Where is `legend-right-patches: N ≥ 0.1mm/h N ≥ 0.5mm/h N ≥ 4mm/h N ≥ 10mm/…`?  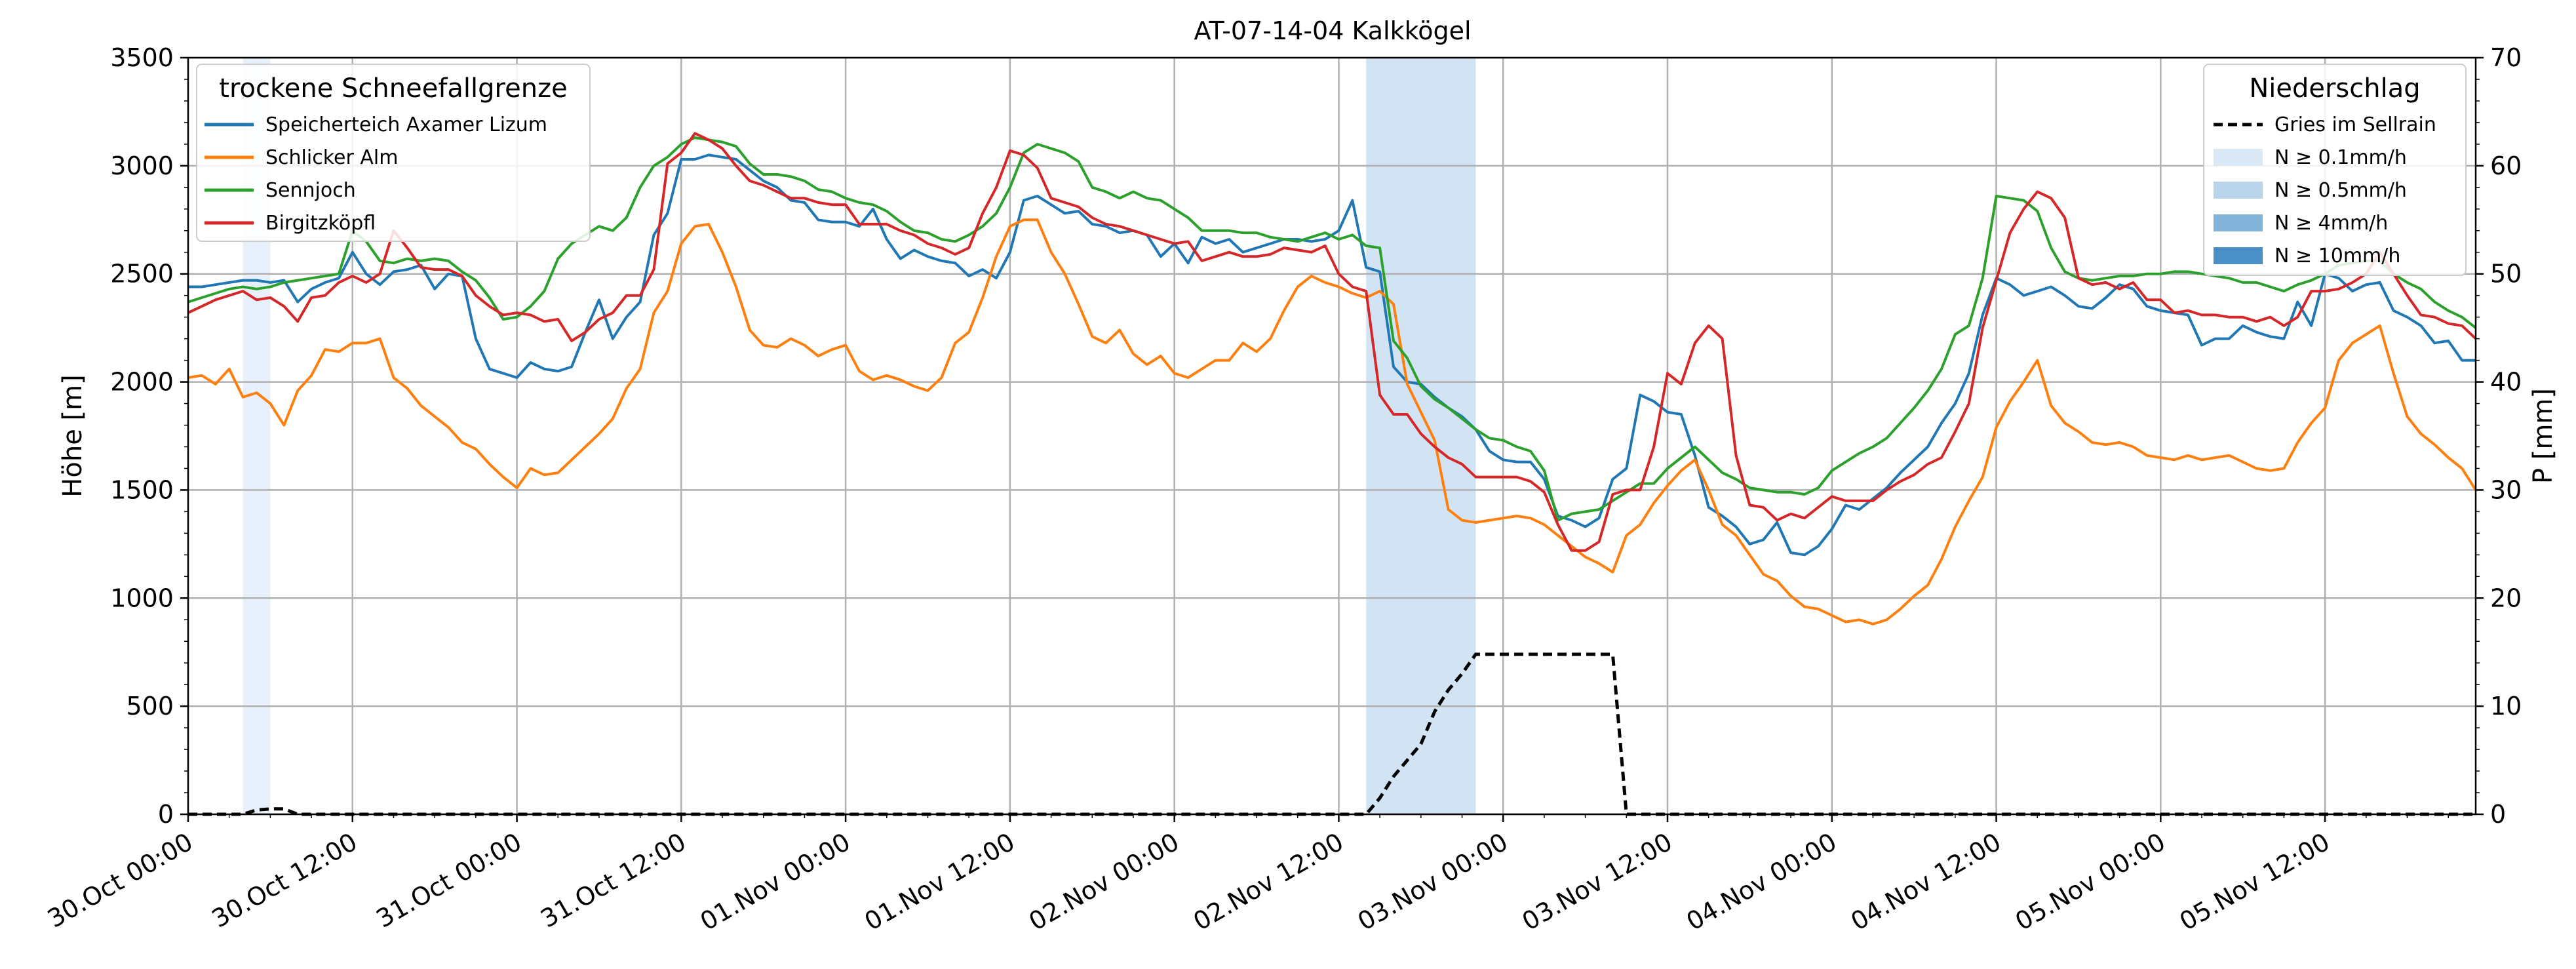
legend-right-patches: N ≥ 0.1mm/h N ≥ 0.5mm/h N ≥ 4mm/h N ≥ 10mm/… is located at coordinates (2310, 206).